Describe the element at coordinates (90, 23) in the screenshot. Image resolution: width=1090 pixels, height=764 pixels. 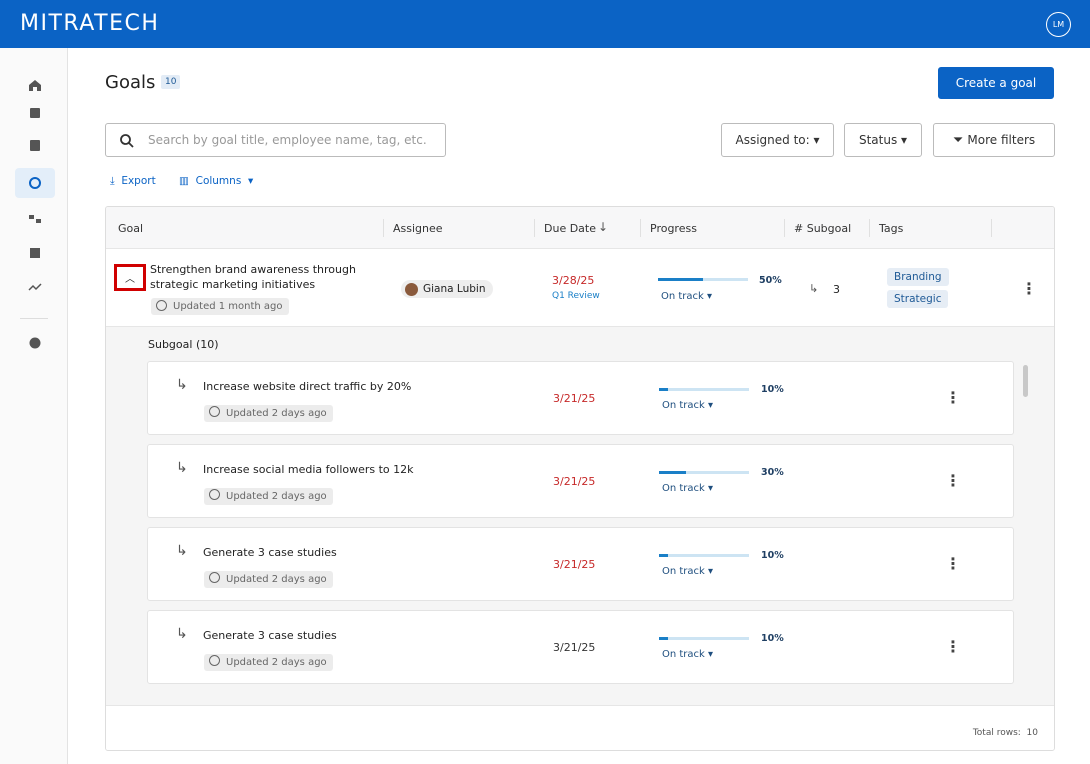
I see `logo: MITRATECH` at that location.